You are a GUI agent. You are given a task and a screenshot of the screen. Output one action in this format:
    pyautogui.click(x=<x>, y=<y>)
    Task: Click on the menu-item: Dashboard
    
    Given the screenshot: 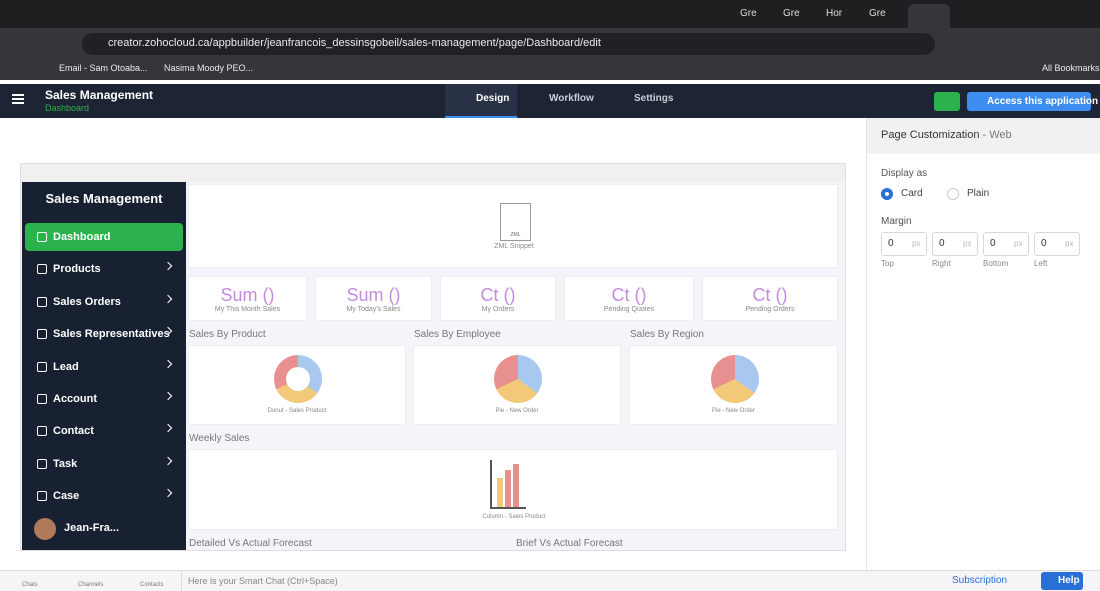 What is the action you would take?
    pyautogui.click(x=82, y=237)
    